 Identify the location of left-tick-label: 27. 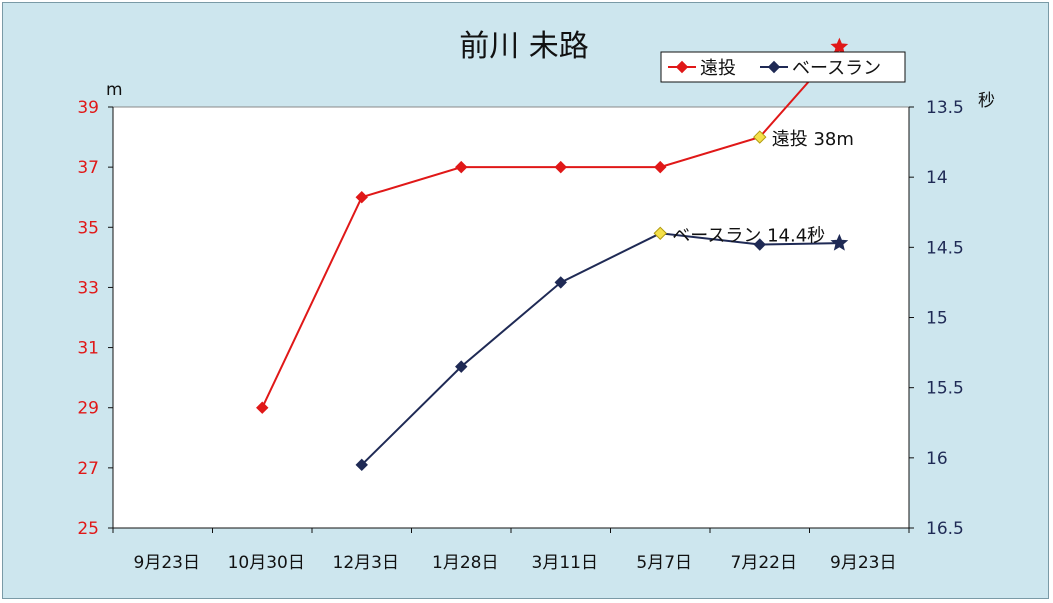
(88, 469).